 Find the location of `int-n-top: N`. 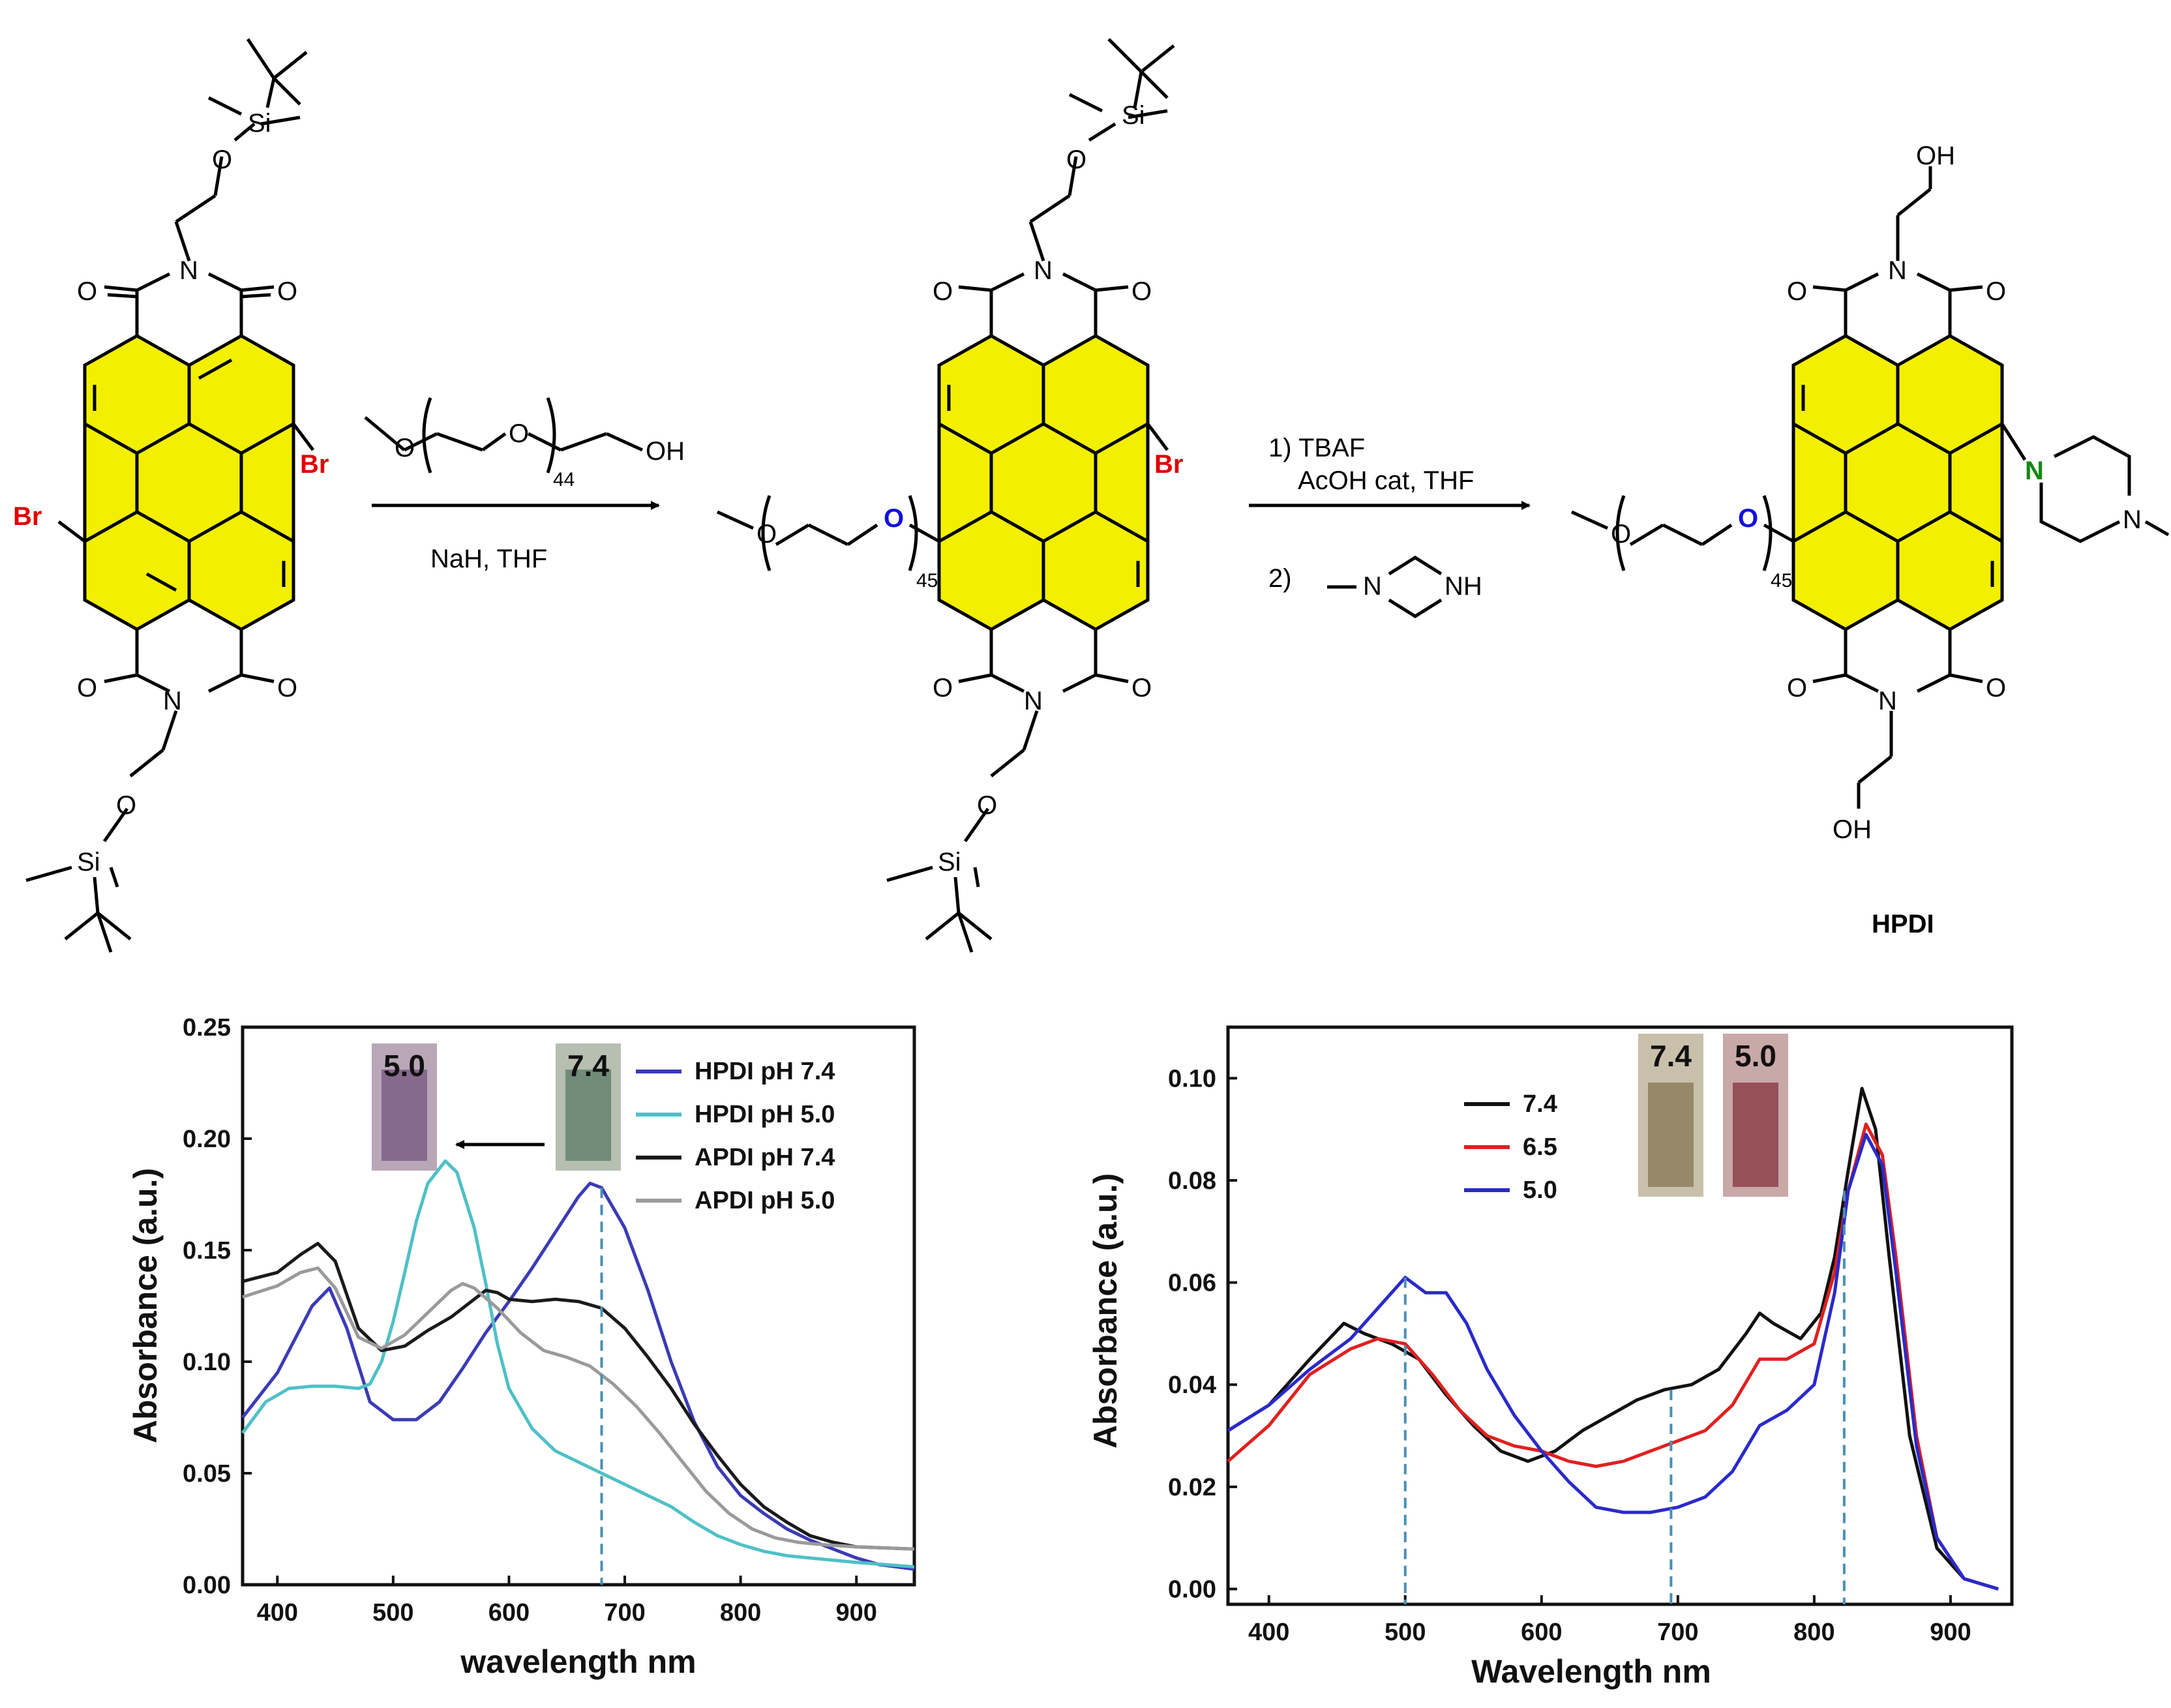

int-n-top: N is located at coordinates (1043, 270).